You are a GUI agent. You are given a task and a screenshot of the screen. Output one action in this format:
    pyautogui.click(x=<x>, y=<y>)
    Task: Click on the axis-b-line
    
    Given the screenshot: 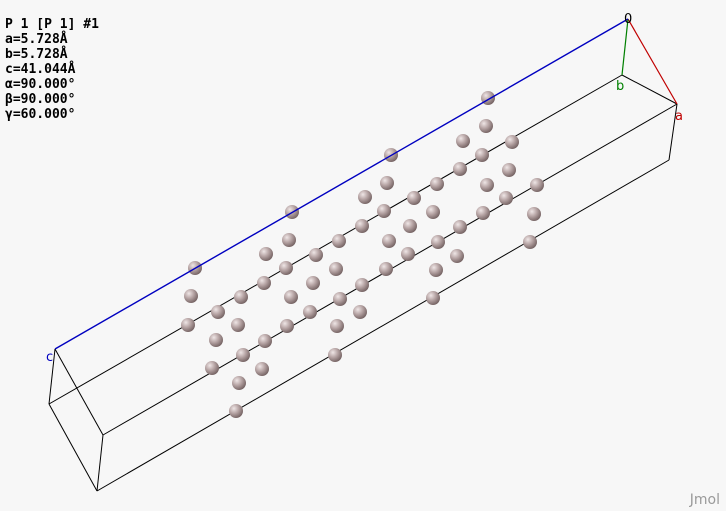 What is the action you would take?
    pyautogui.click(x=625, y=47)
    